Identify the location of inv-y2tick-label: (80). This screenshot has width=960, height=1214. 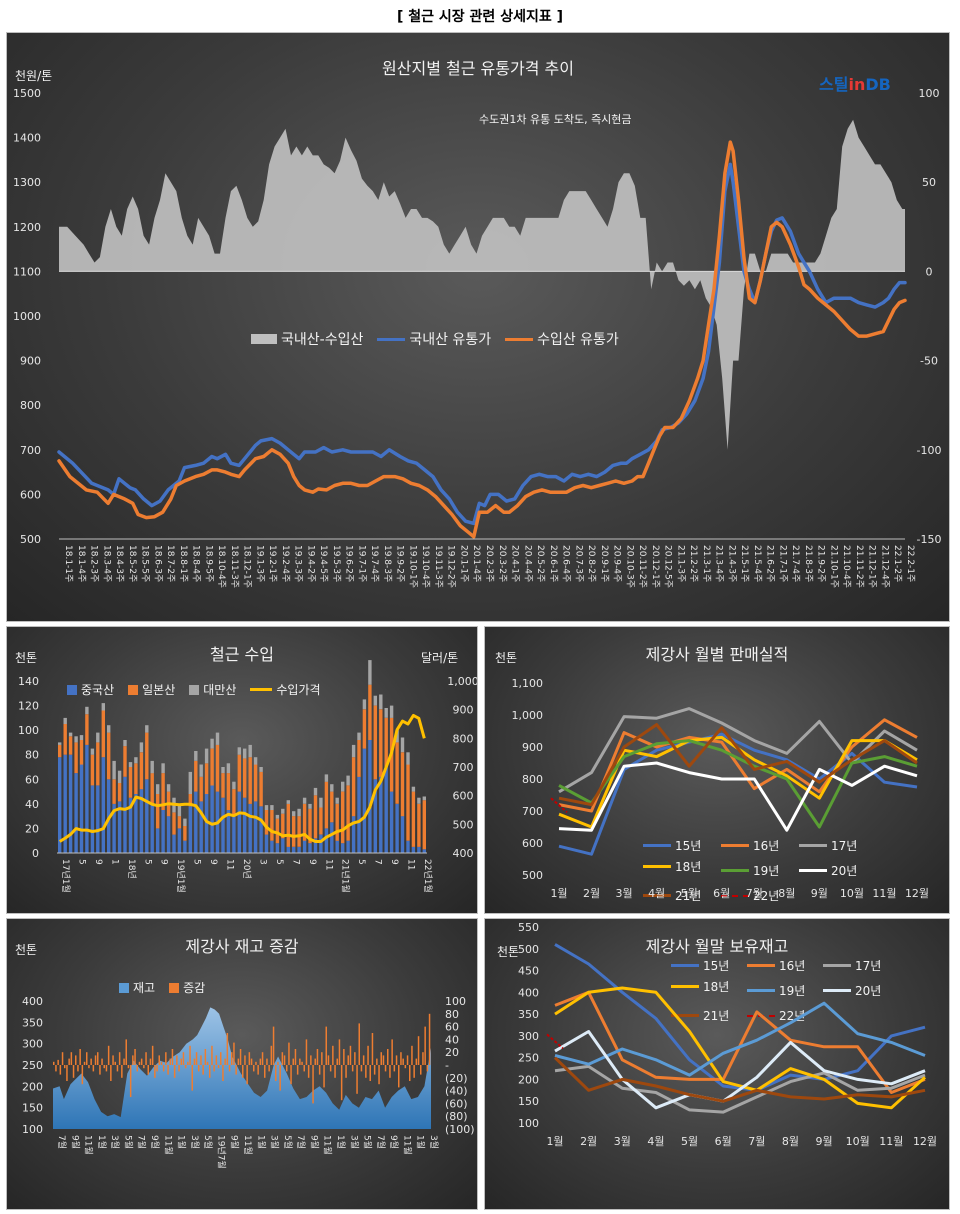
(456, 1116).